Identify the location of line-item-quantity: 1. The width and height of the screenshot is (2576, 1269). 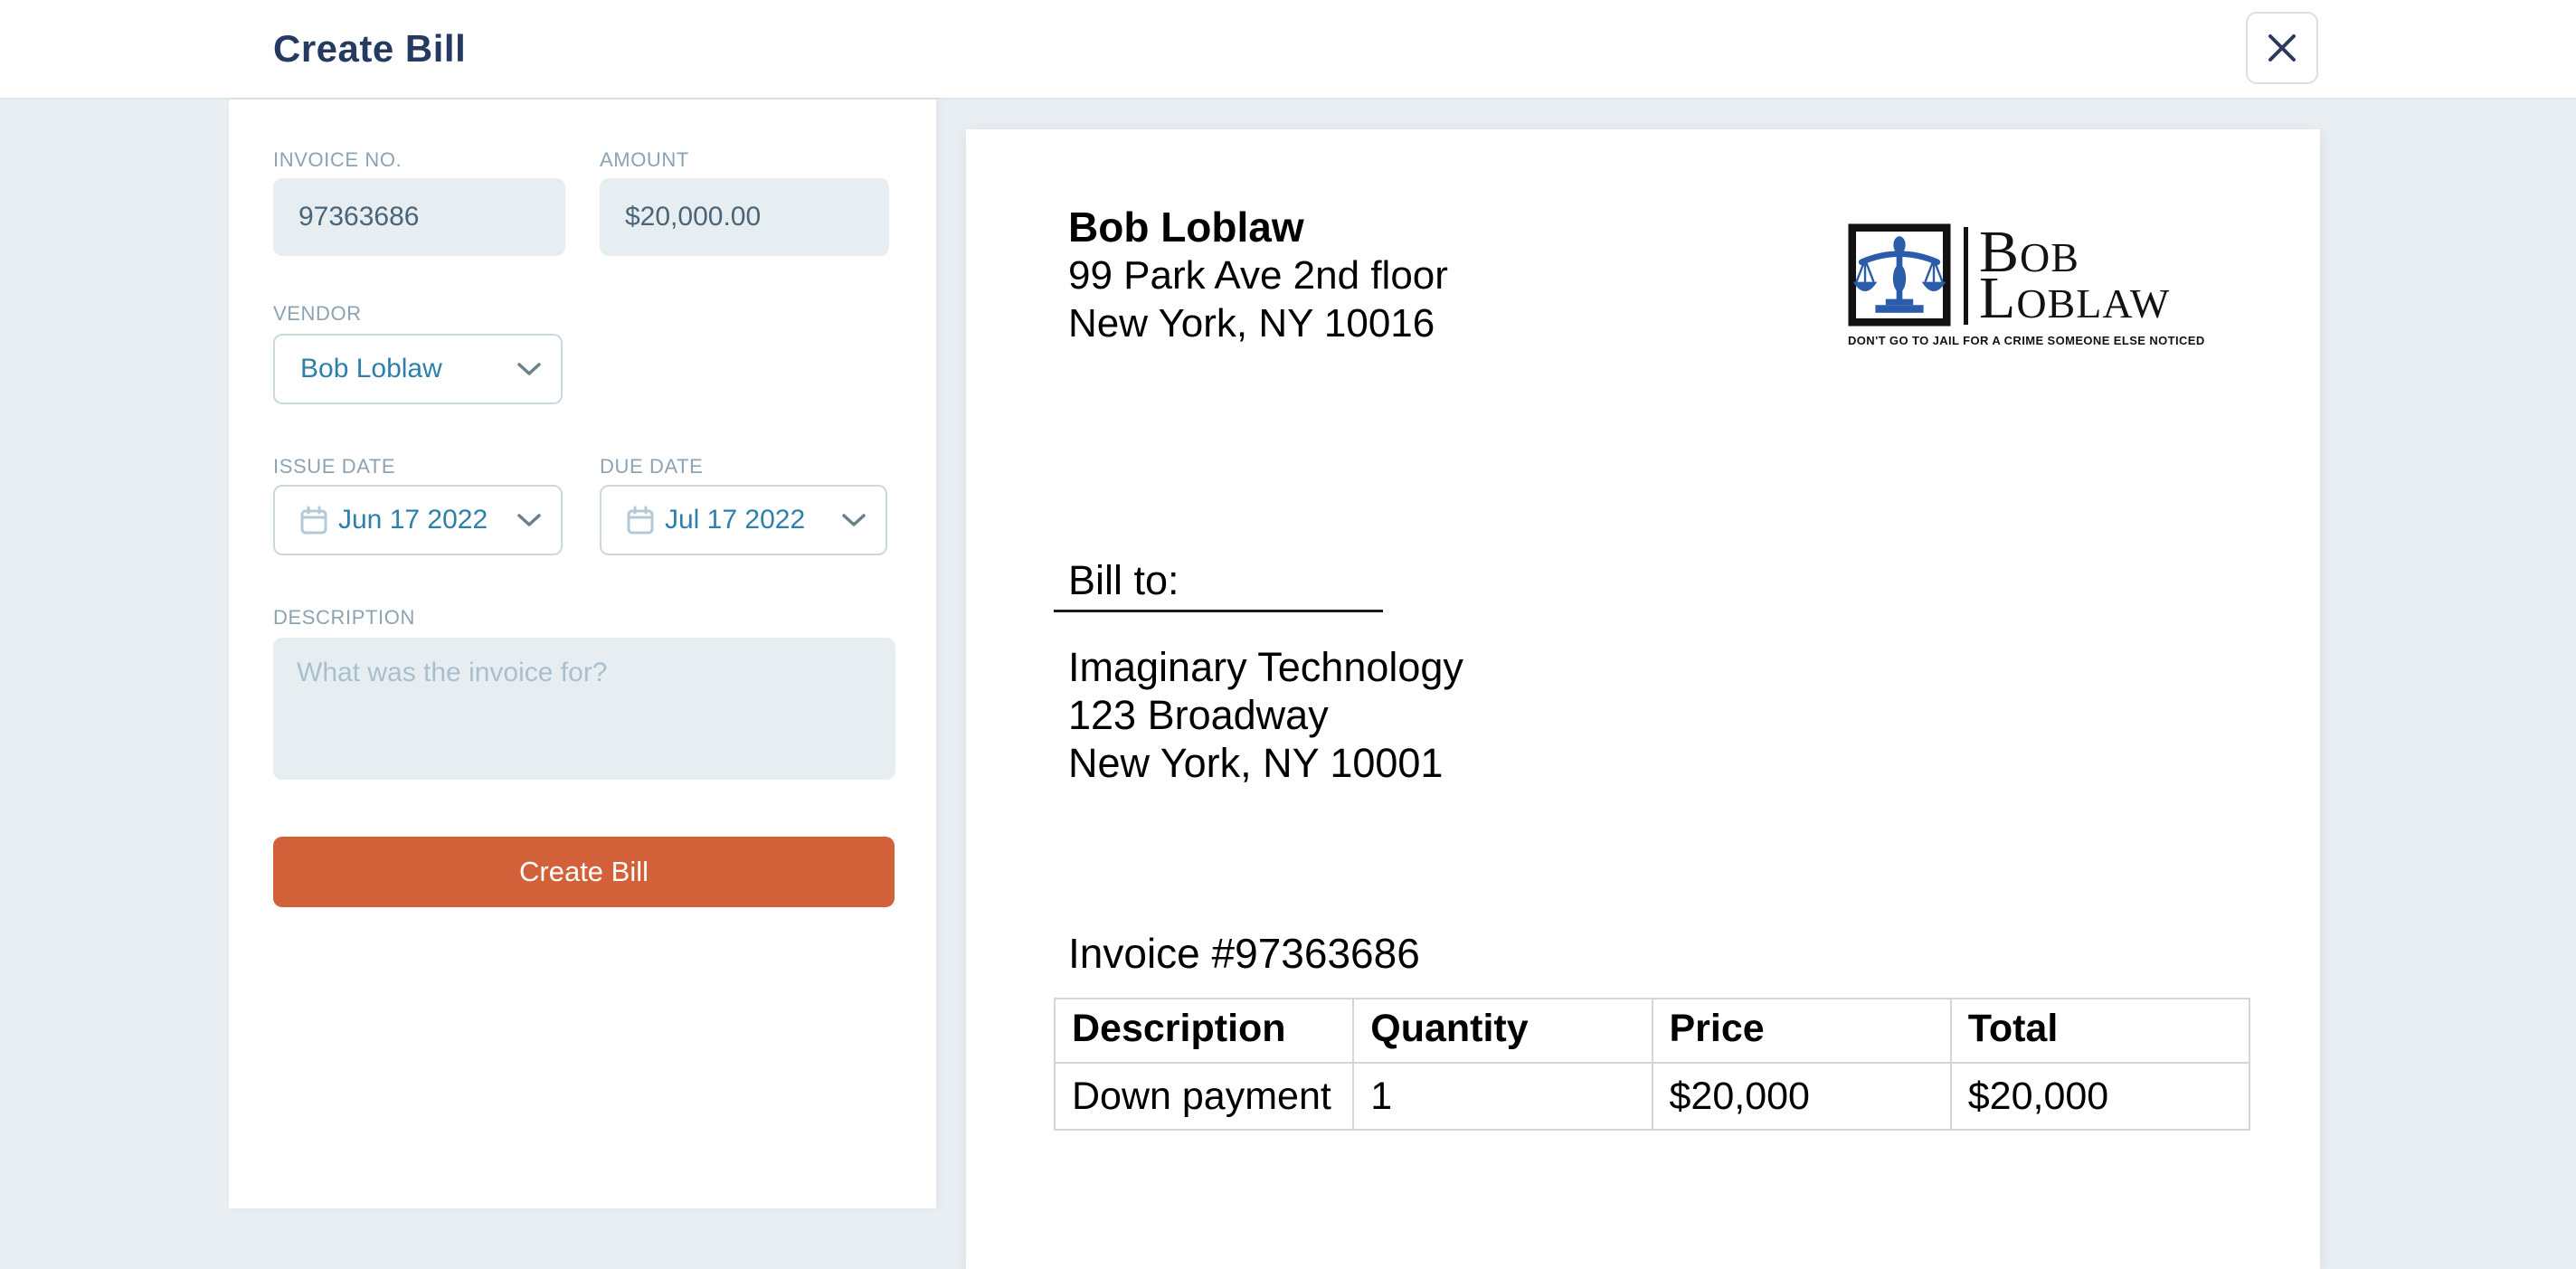
(1503, 1096).